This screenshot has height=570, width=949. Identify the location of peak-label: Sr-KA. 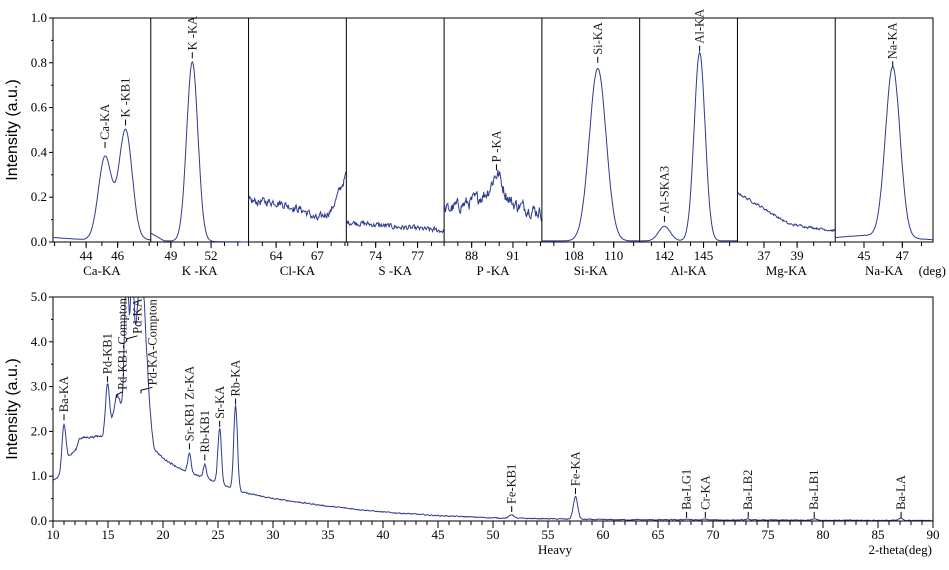
(220, 402).